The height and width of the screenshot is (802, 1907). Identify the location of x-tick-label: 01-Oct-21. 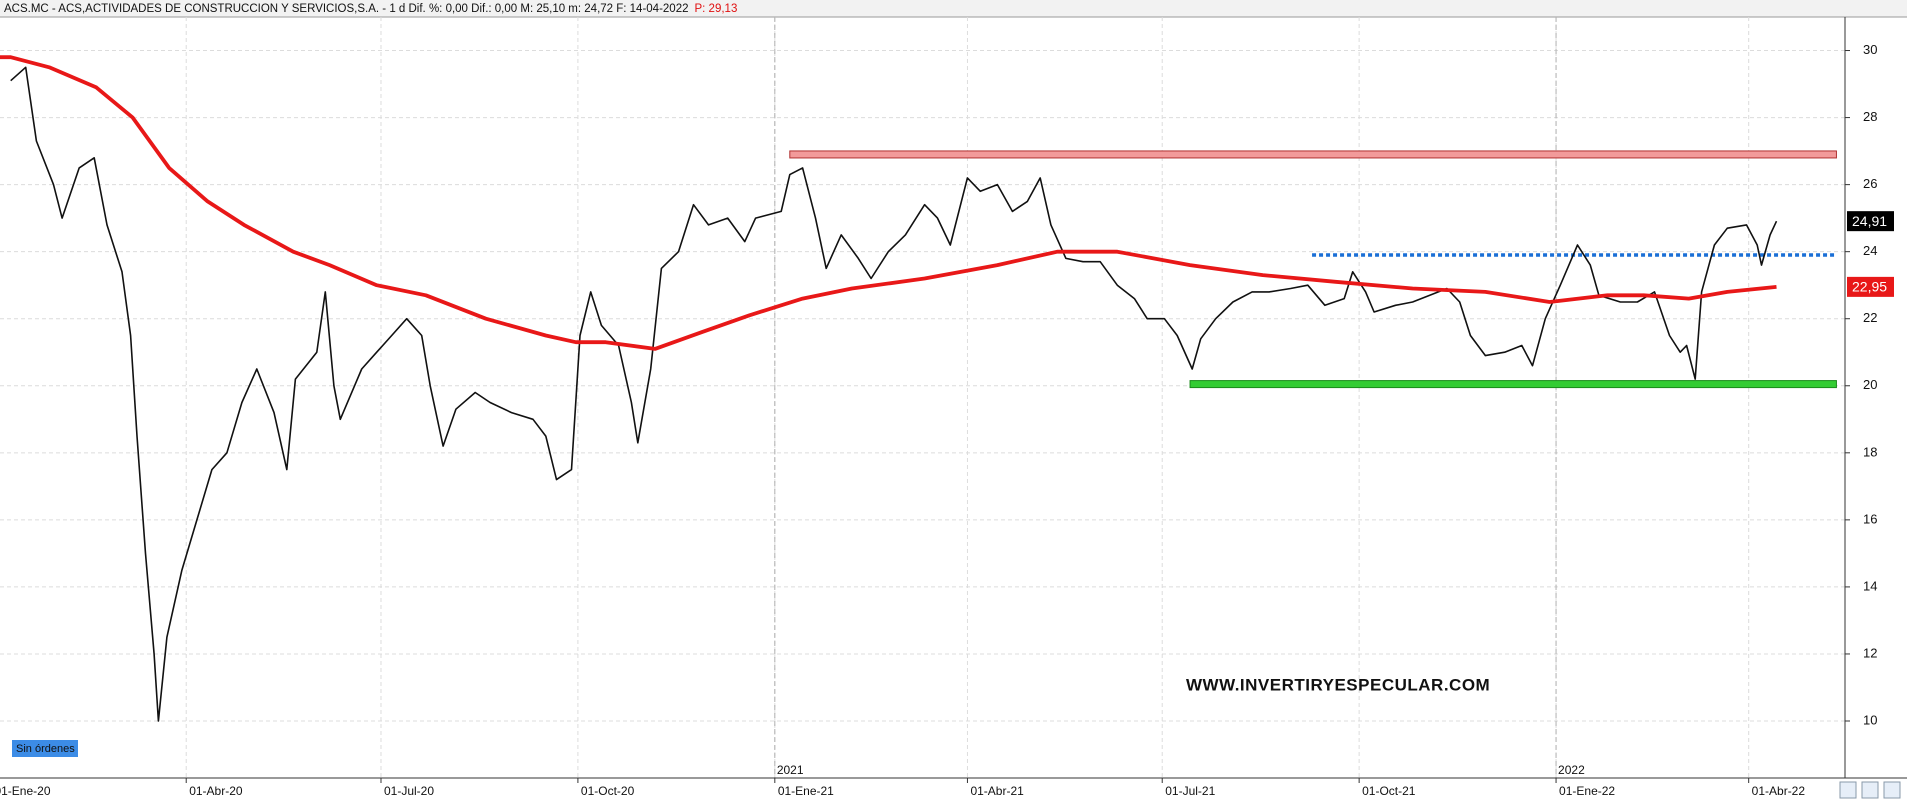
(1389, 791).